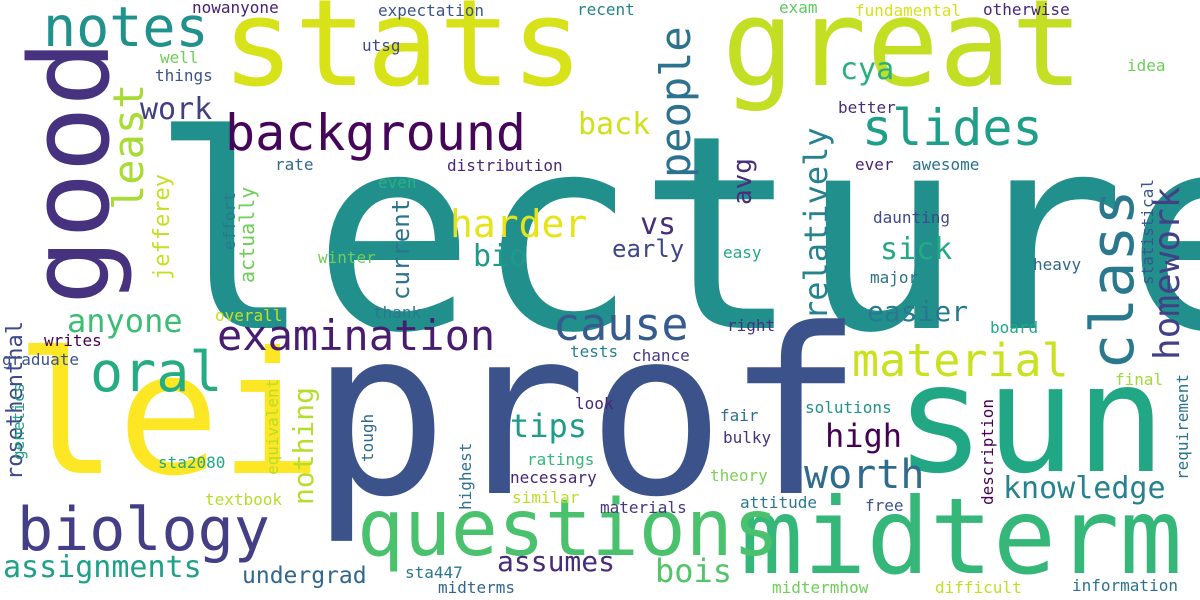 The image size is (1200, 600). Describe the element at coordinates (247, 234) in the screenshot. I see `word-actually: actually` at that location.